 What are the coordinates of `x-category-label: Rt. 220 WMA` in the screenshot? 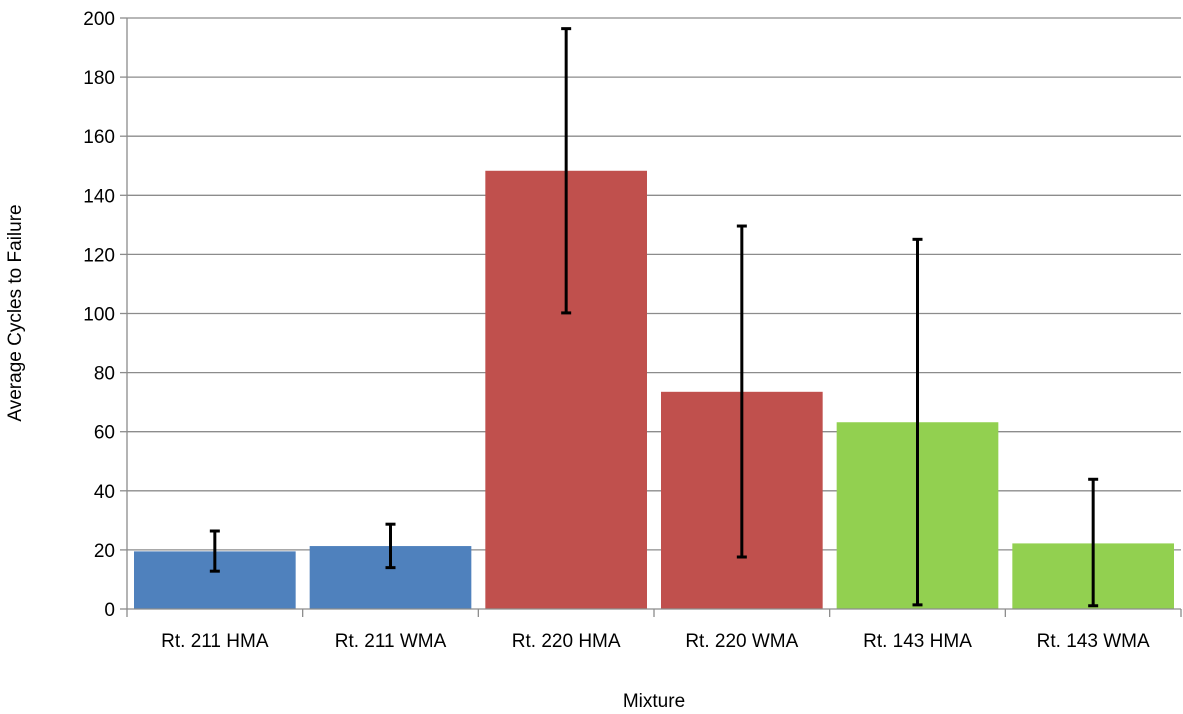 It's located at (741, 641).